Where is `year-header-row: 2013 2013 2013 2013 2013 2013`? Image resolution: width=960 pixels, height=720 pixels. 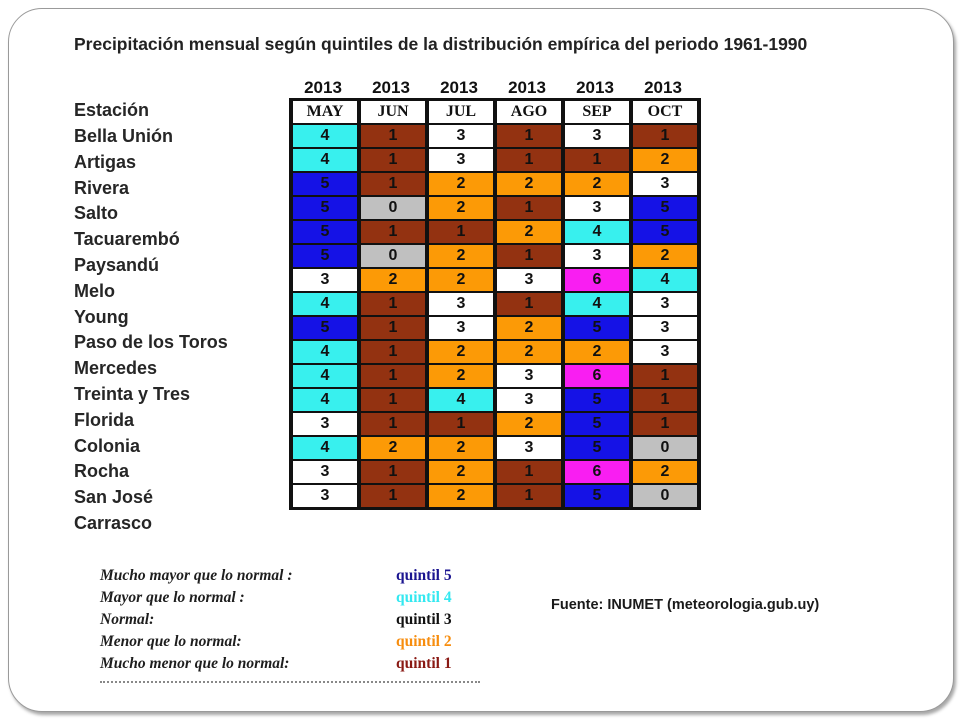
year-header-row: 2013 2013 2013 2013 2013 2013 is located at coordinates (495, 87).